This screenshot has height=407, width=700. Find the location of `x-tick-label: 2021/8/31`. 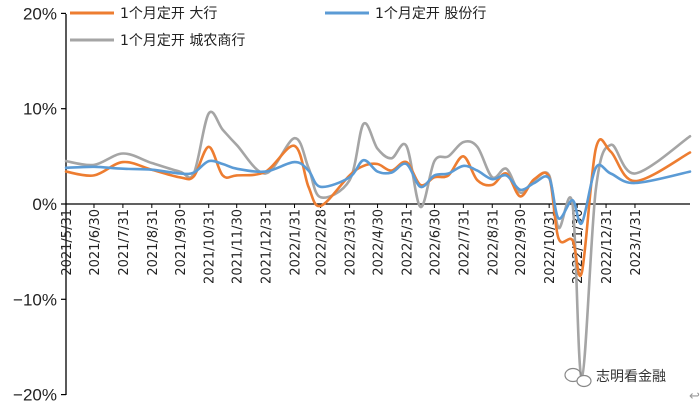

x-tick-label: 2021/8/31 is located at coordinates (153, 242).